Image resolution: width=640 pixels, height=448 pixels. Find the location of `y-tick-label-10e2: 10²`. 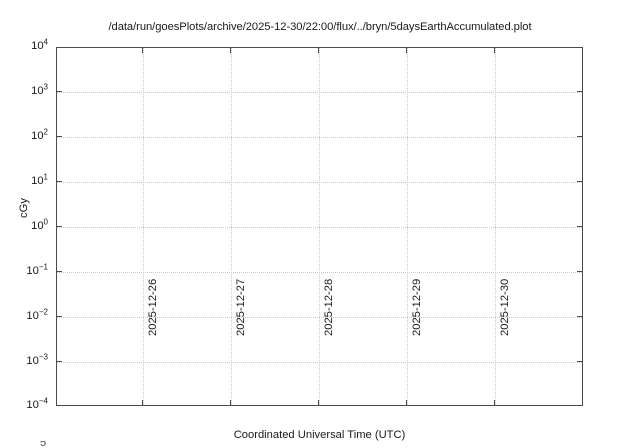

y-tick-label-10e2: 10² is located at coordinates (39, 134).